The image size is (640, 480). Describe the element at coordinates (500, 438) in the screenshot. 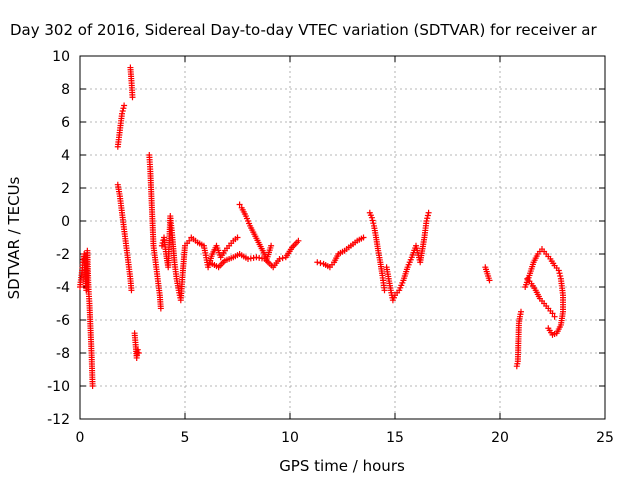

I see `x-tick-label: 20` at that location.